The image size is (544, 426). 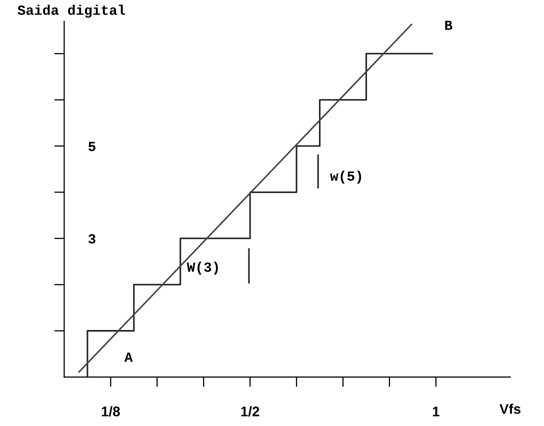 I want to click on annotation: W(3), so click(x=202, y=268).